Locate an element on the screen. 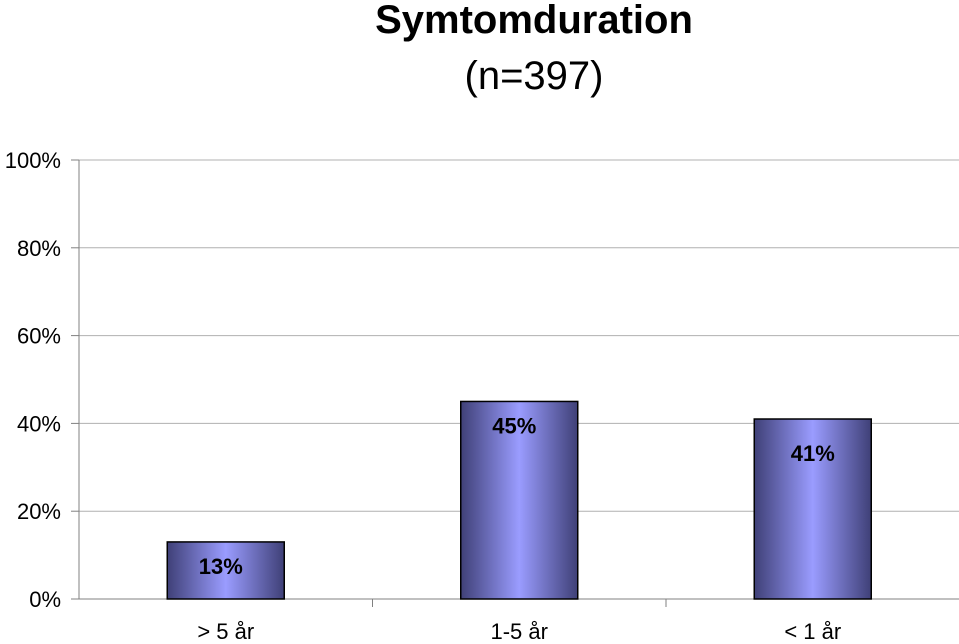 This screenshot has width=959, height=644. y-tick-label: 60% is located at coordinates (39, 336).